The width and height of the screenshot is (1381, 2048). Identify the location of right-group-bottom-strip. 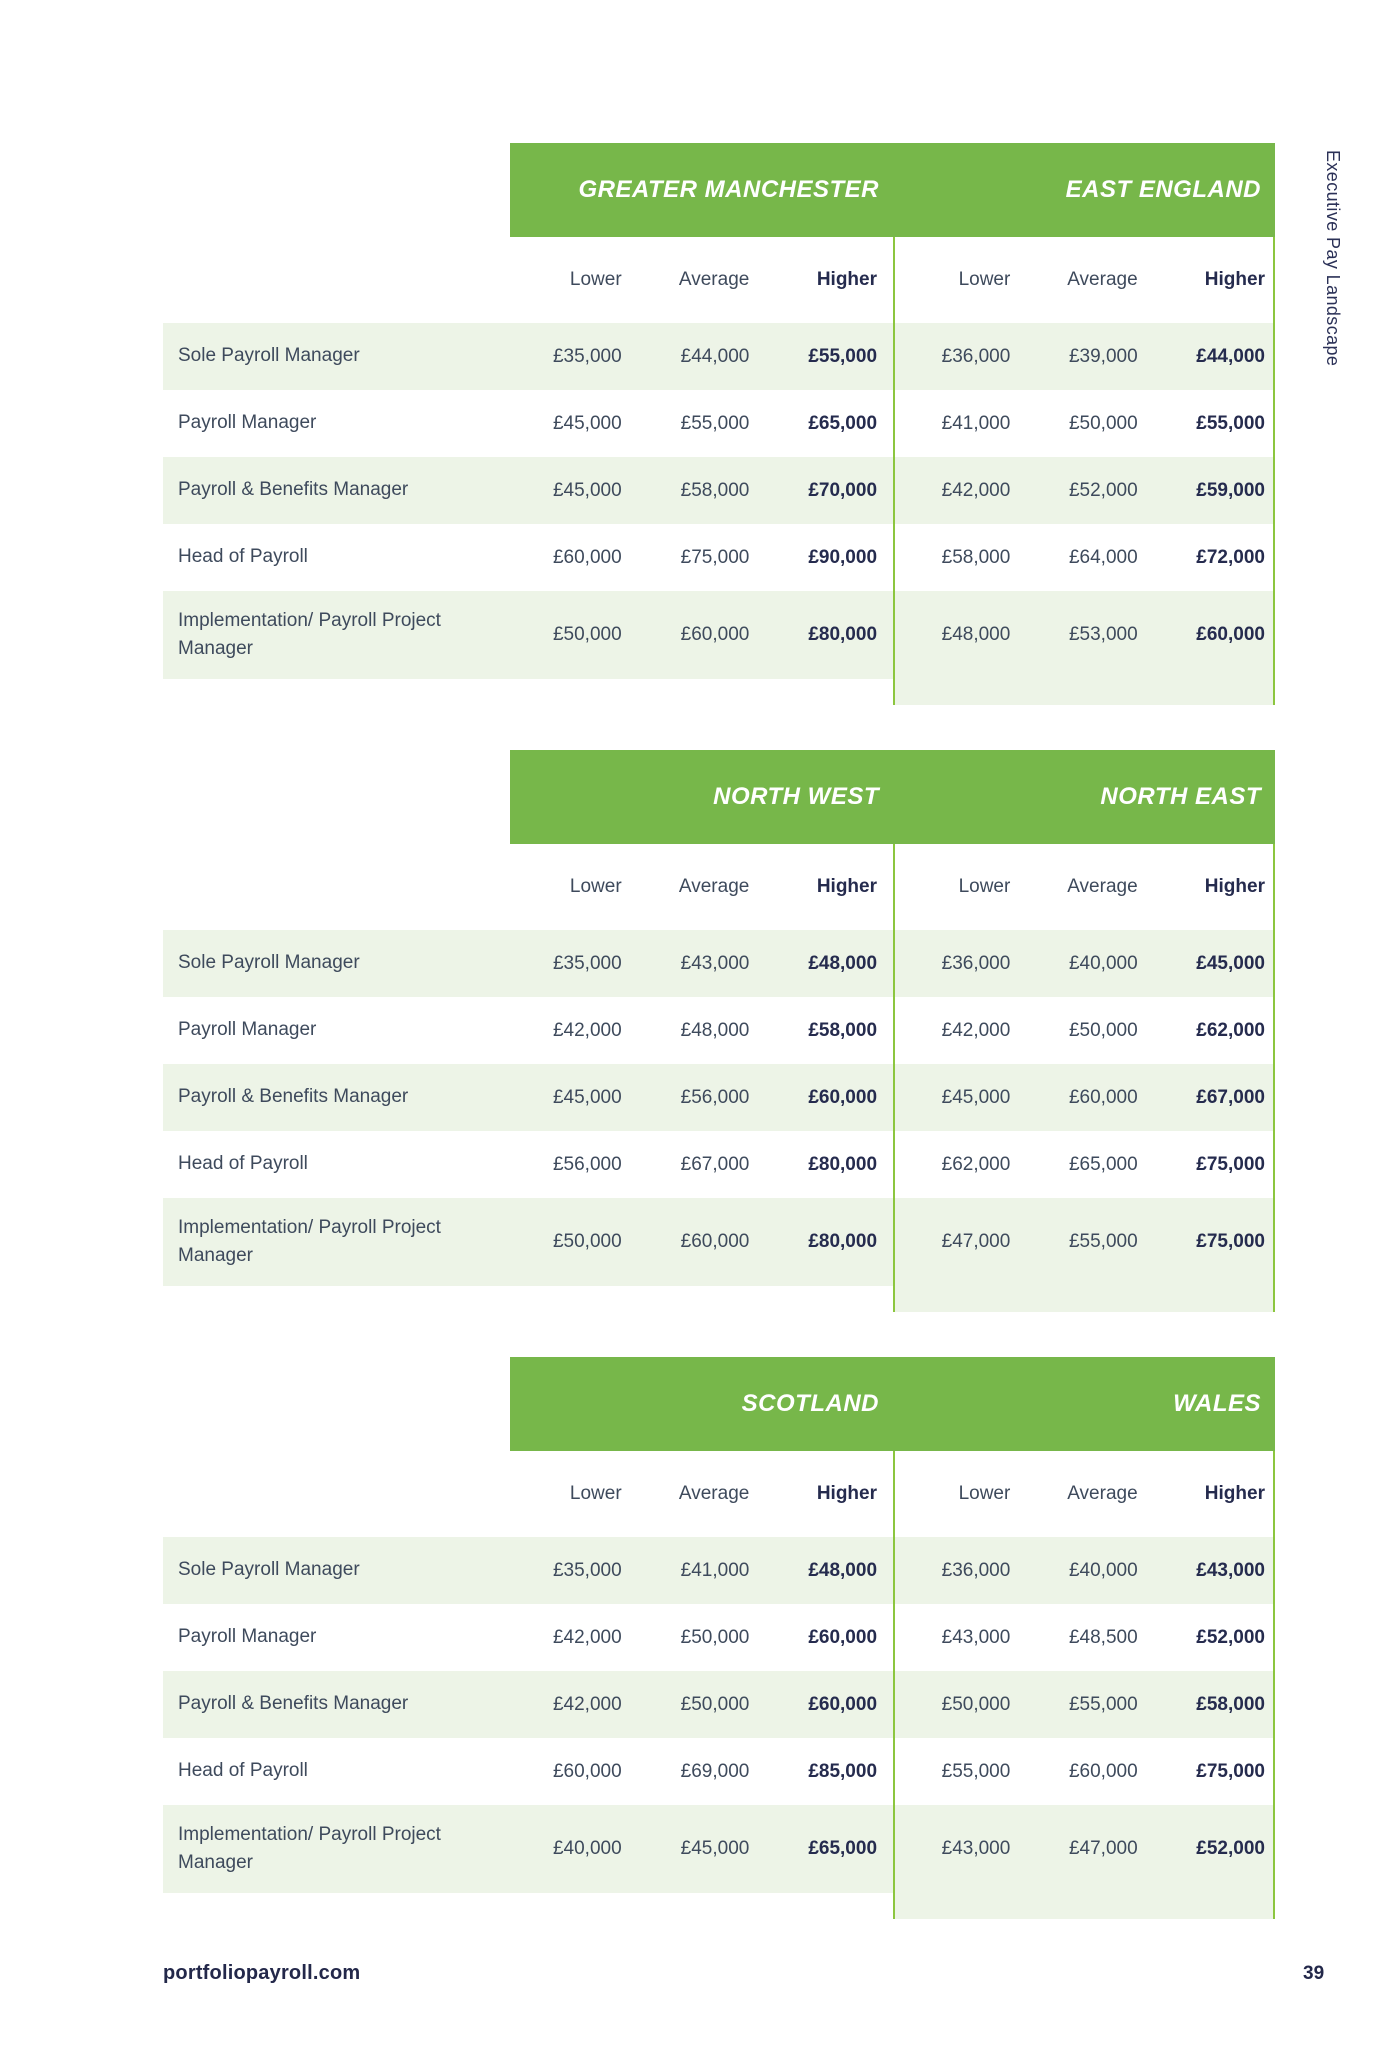
(1084, 1299).